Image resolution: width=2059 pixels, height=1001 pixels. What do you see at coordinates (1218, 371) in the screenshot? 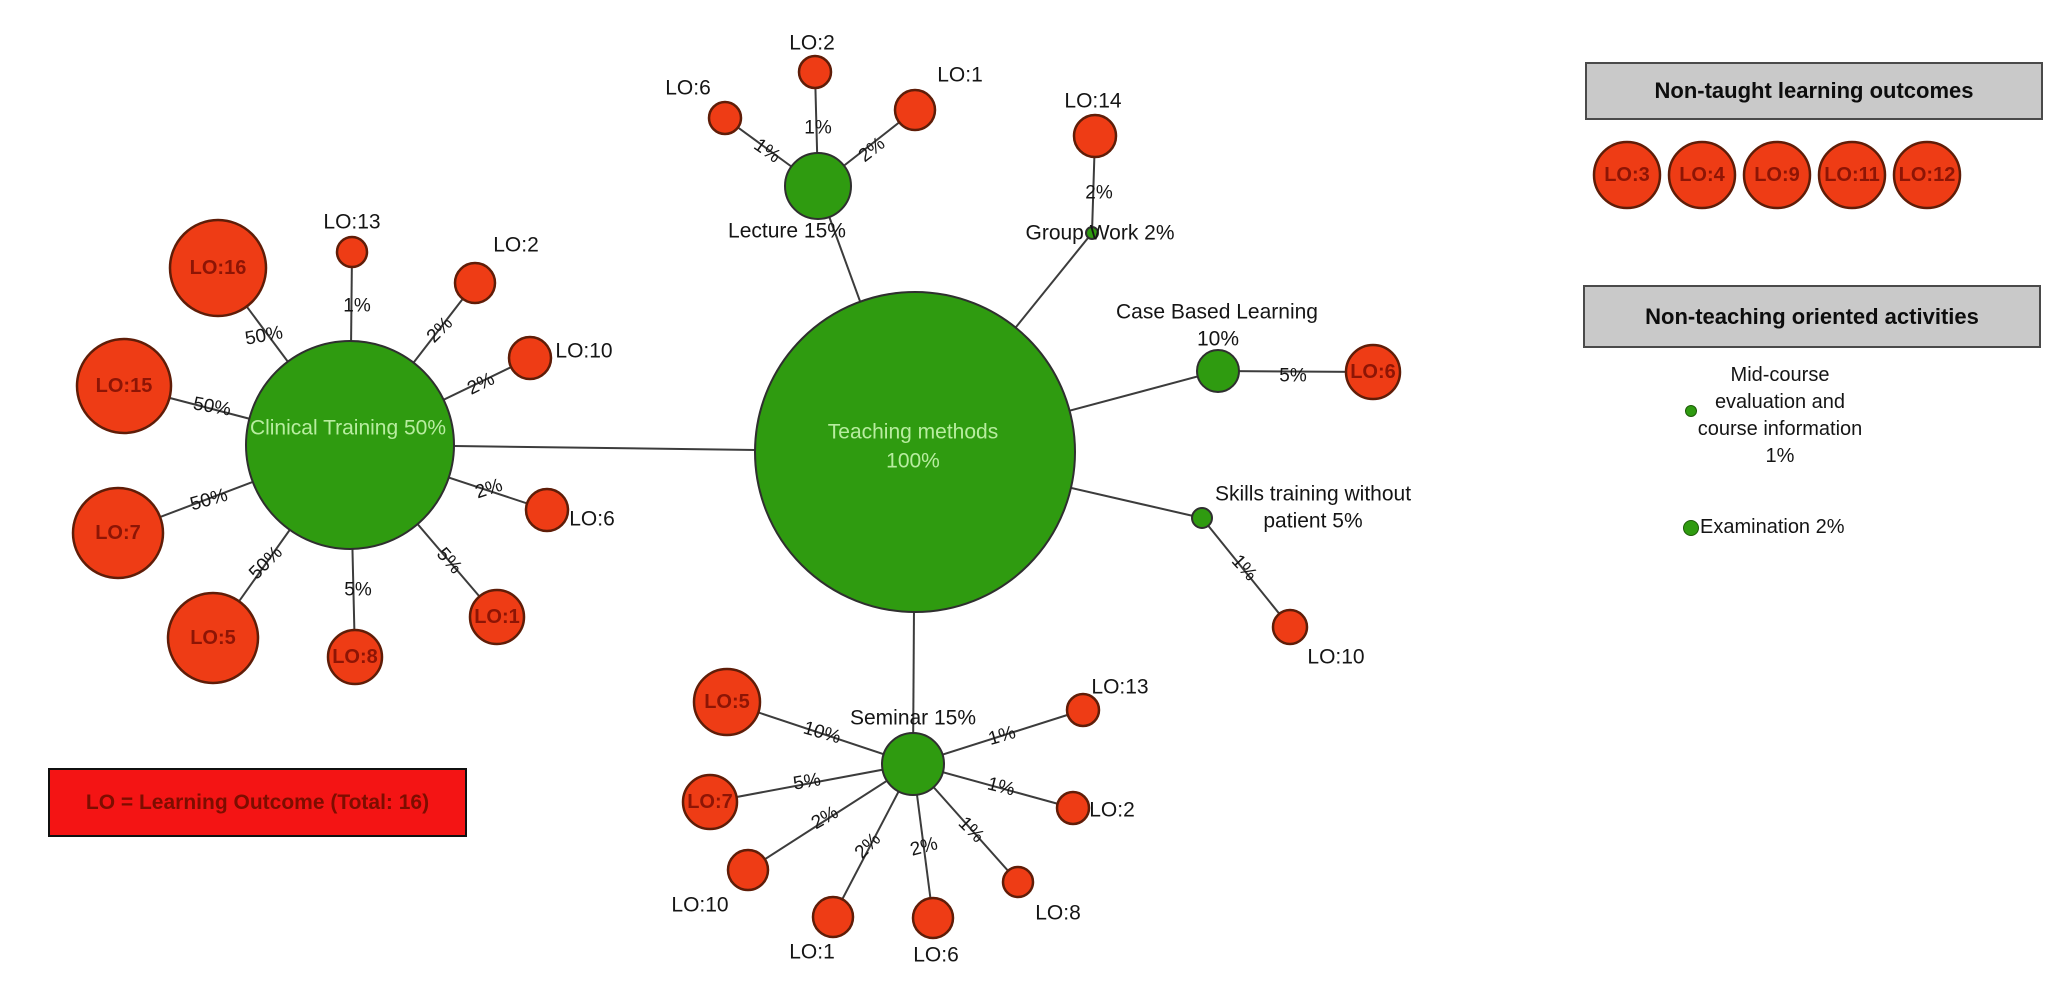
I see `node-case-based-learning` at bounding box center [1218, 371].